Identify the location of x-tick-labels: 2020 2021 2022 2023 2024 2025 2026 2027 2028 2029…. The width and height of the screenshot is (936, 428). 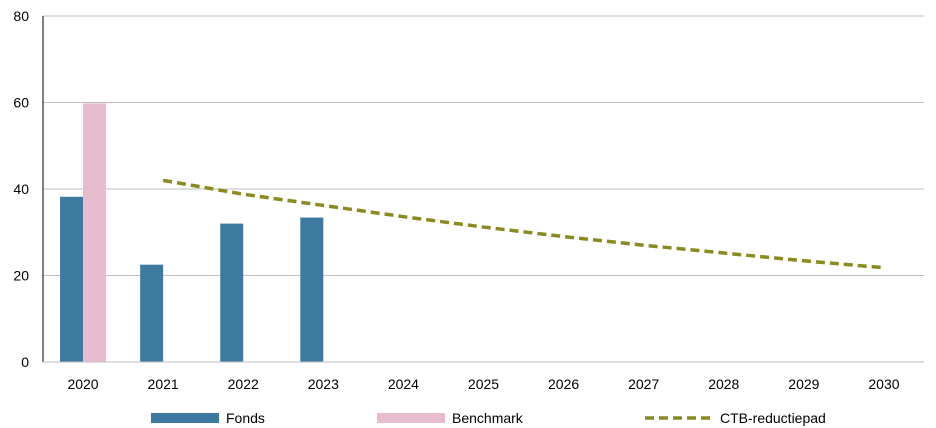
(483, 384).